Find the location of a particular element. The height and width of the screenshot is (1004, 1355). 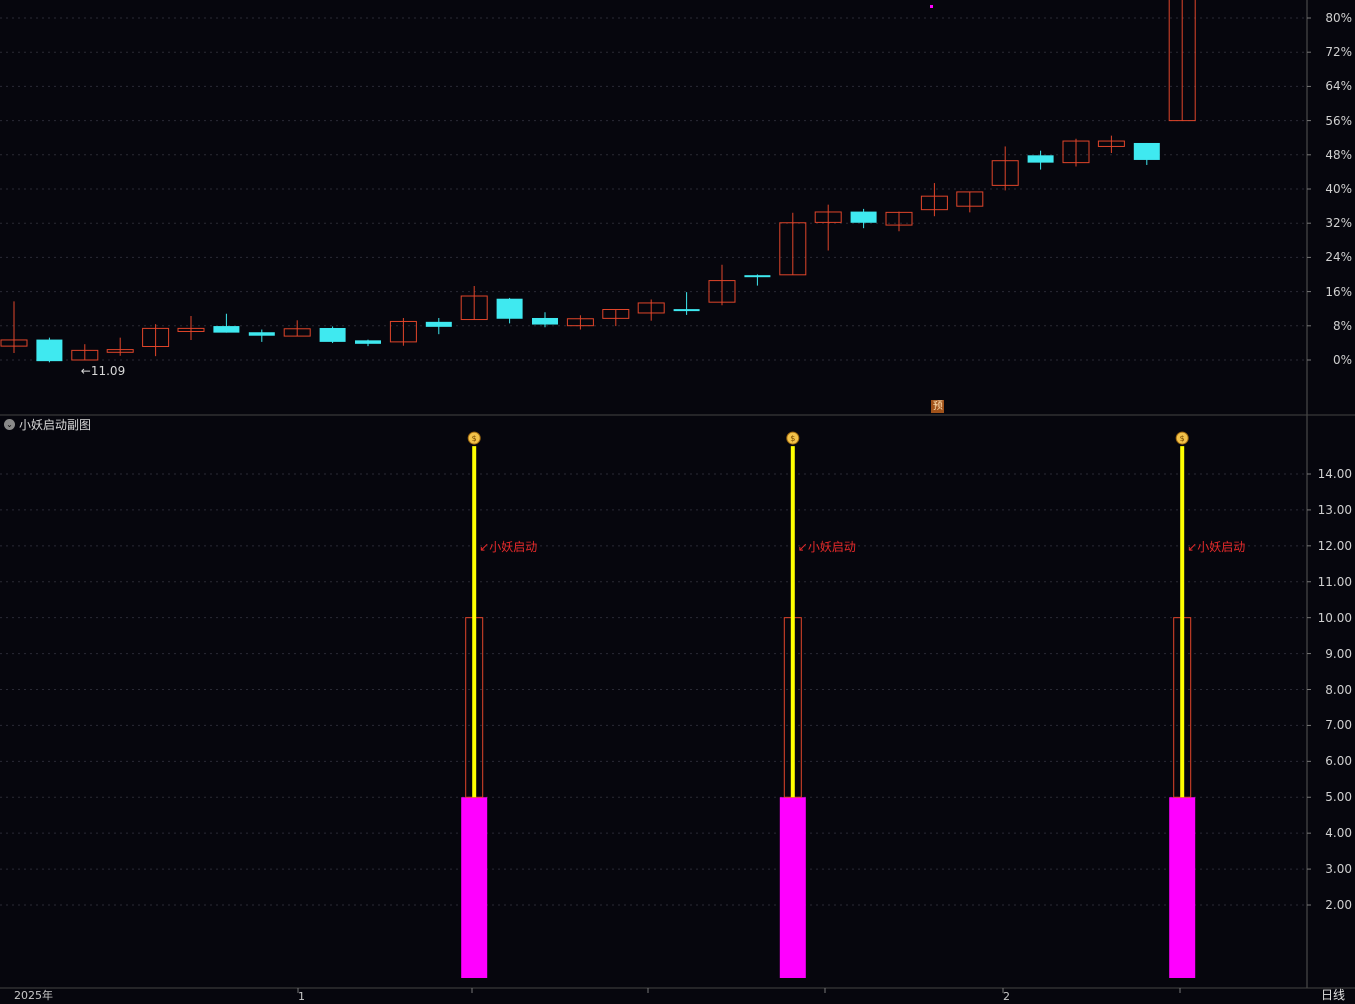

main-axis-label: 24% is located at coordinates (1338, 257).